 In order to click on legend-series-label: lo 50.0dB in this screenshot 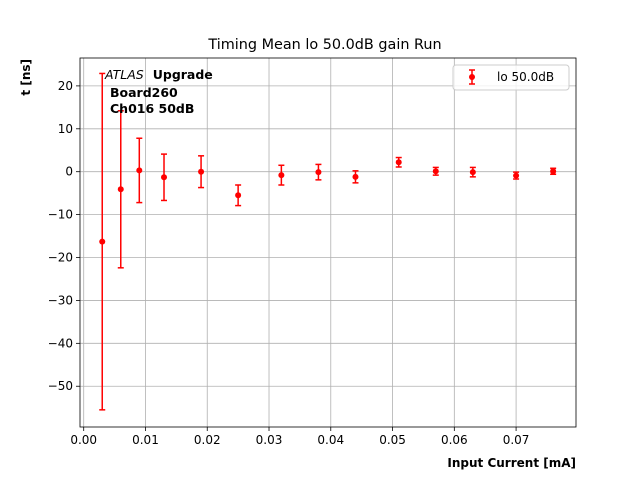, I will do `click(525, 77)`.